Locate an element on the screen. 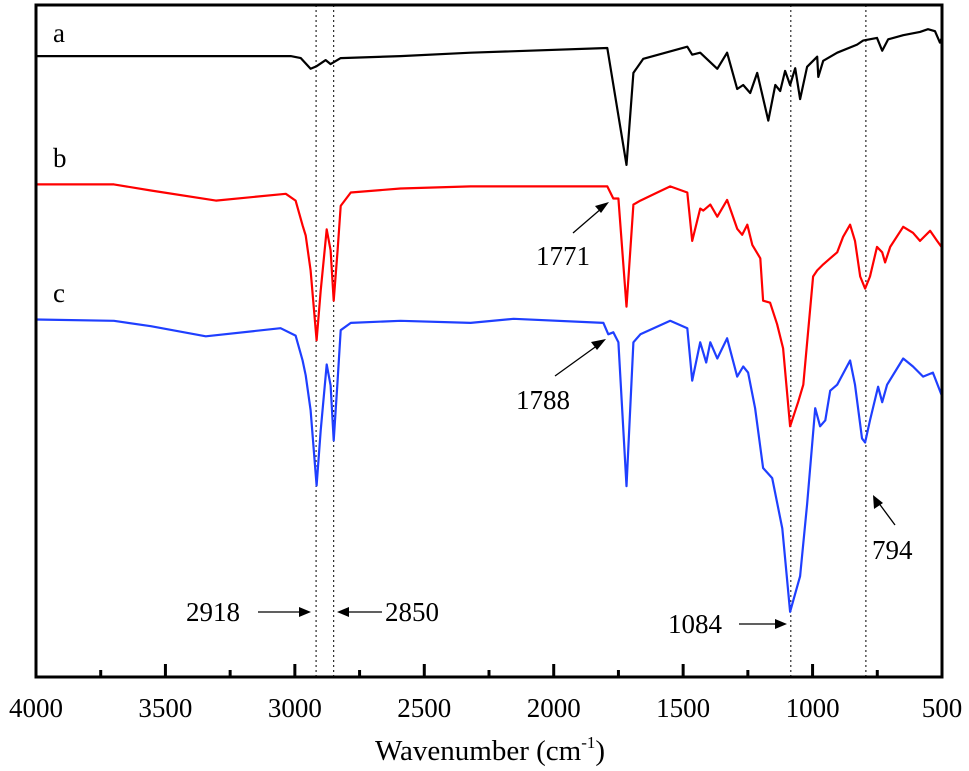 Image resolution: width=969 pixels, height=771 pixels. annotation-1771: 1771 is located at coordinates (572, 236).